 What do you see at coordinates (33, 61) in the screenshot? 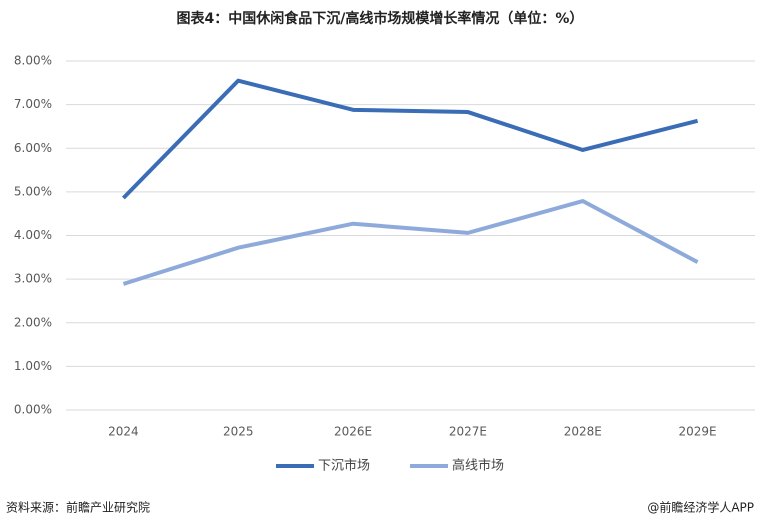
I see `y-tick-label: 8.00%` at bounding box center [33, 61].